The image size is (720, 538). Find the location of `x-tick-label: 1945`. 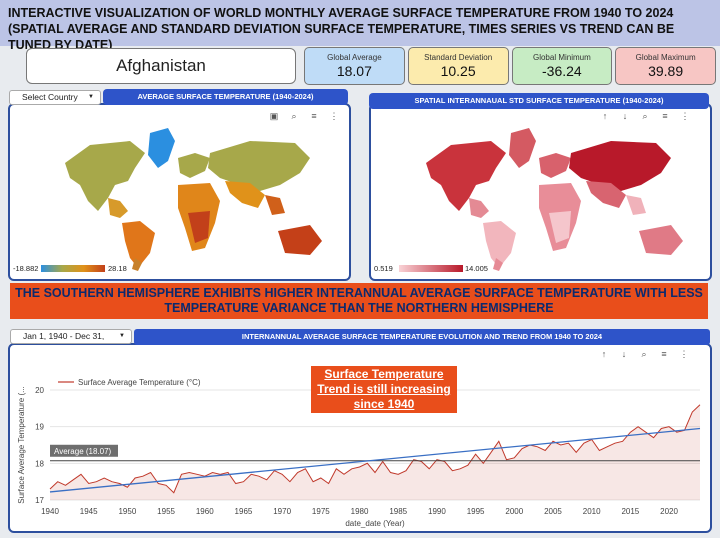

x-tick-label: 1945 is located at coordinates (89, 511).